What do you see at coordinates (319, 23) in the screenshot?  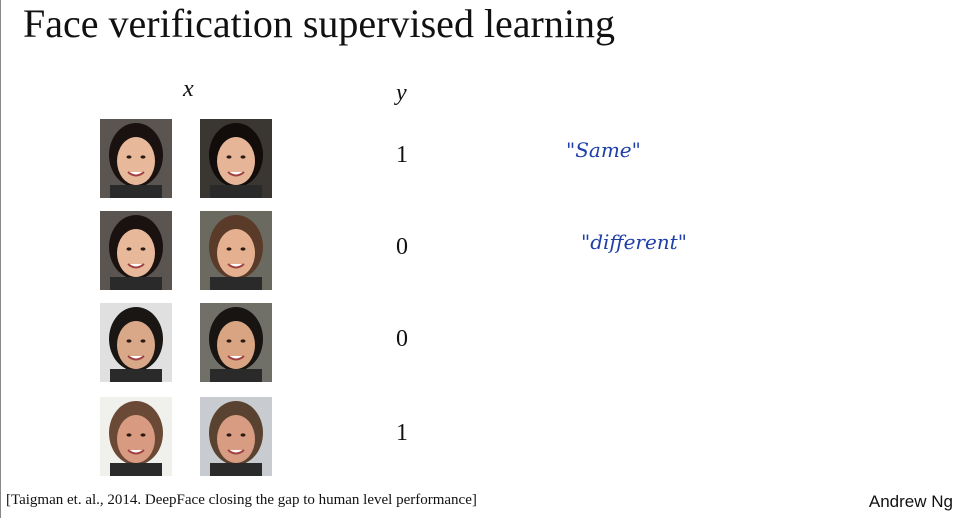 I see `title: Face verification supervised learning` at bounding box center [319, 23].